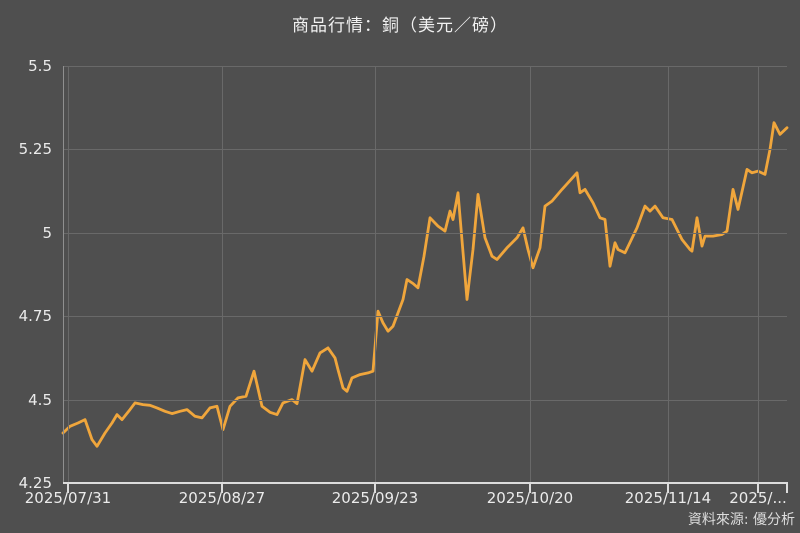  Describe the element at coordinates (47, 232) in the screenshot. I see `y-axis-label: 5` at that location.